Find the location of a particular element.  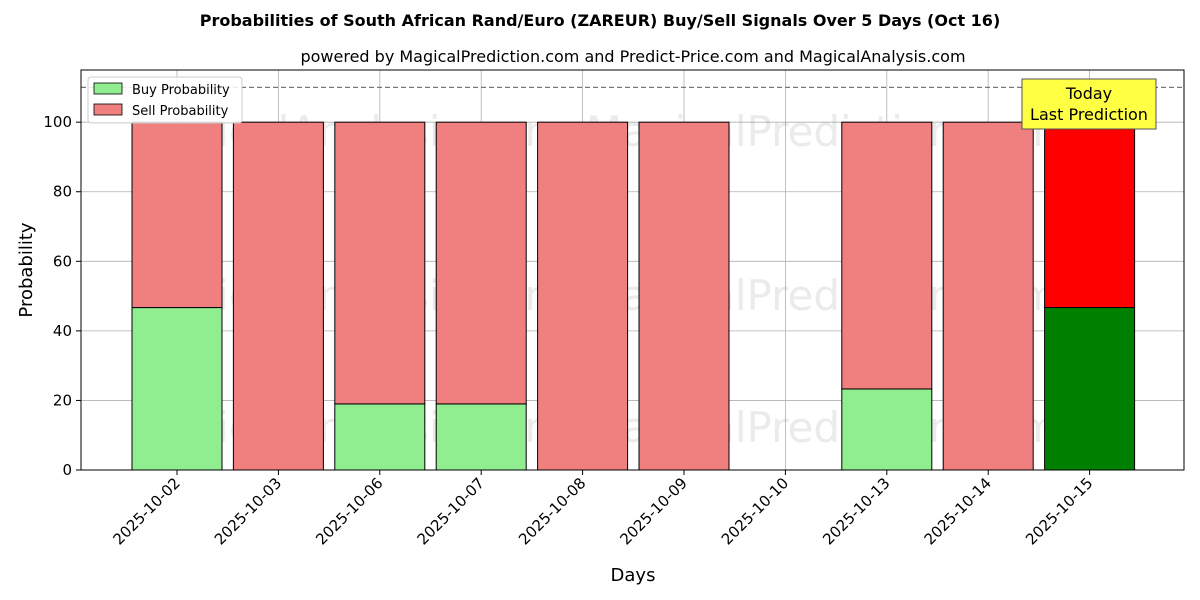

y-tick-label: 60 is located at coordinates (62, 261).